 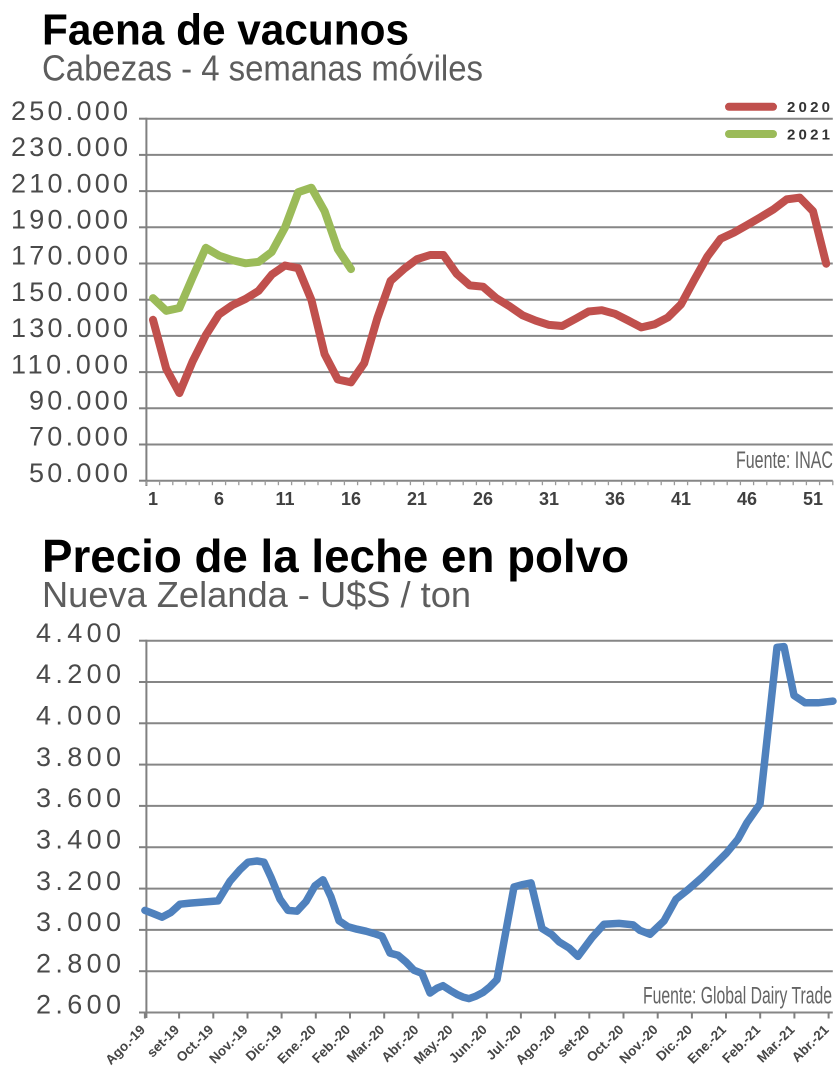 What do you see at coordinates (483, 499) in the screenshot?
I see `svg-text: 26` at bounding box center [483, 499].